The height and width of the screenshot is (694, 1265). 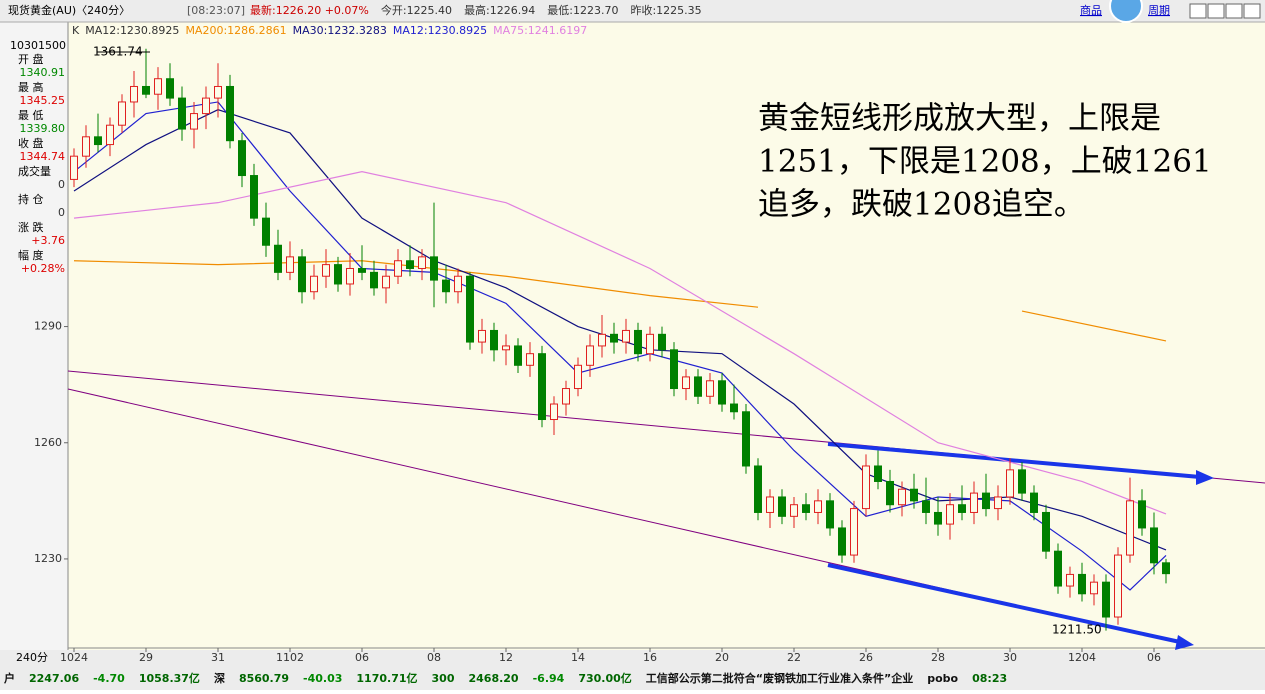 What do you see at coordinates (48, 240) in the screenshot?
I see `field-value: +3.76` at bounding box center [48, 240].